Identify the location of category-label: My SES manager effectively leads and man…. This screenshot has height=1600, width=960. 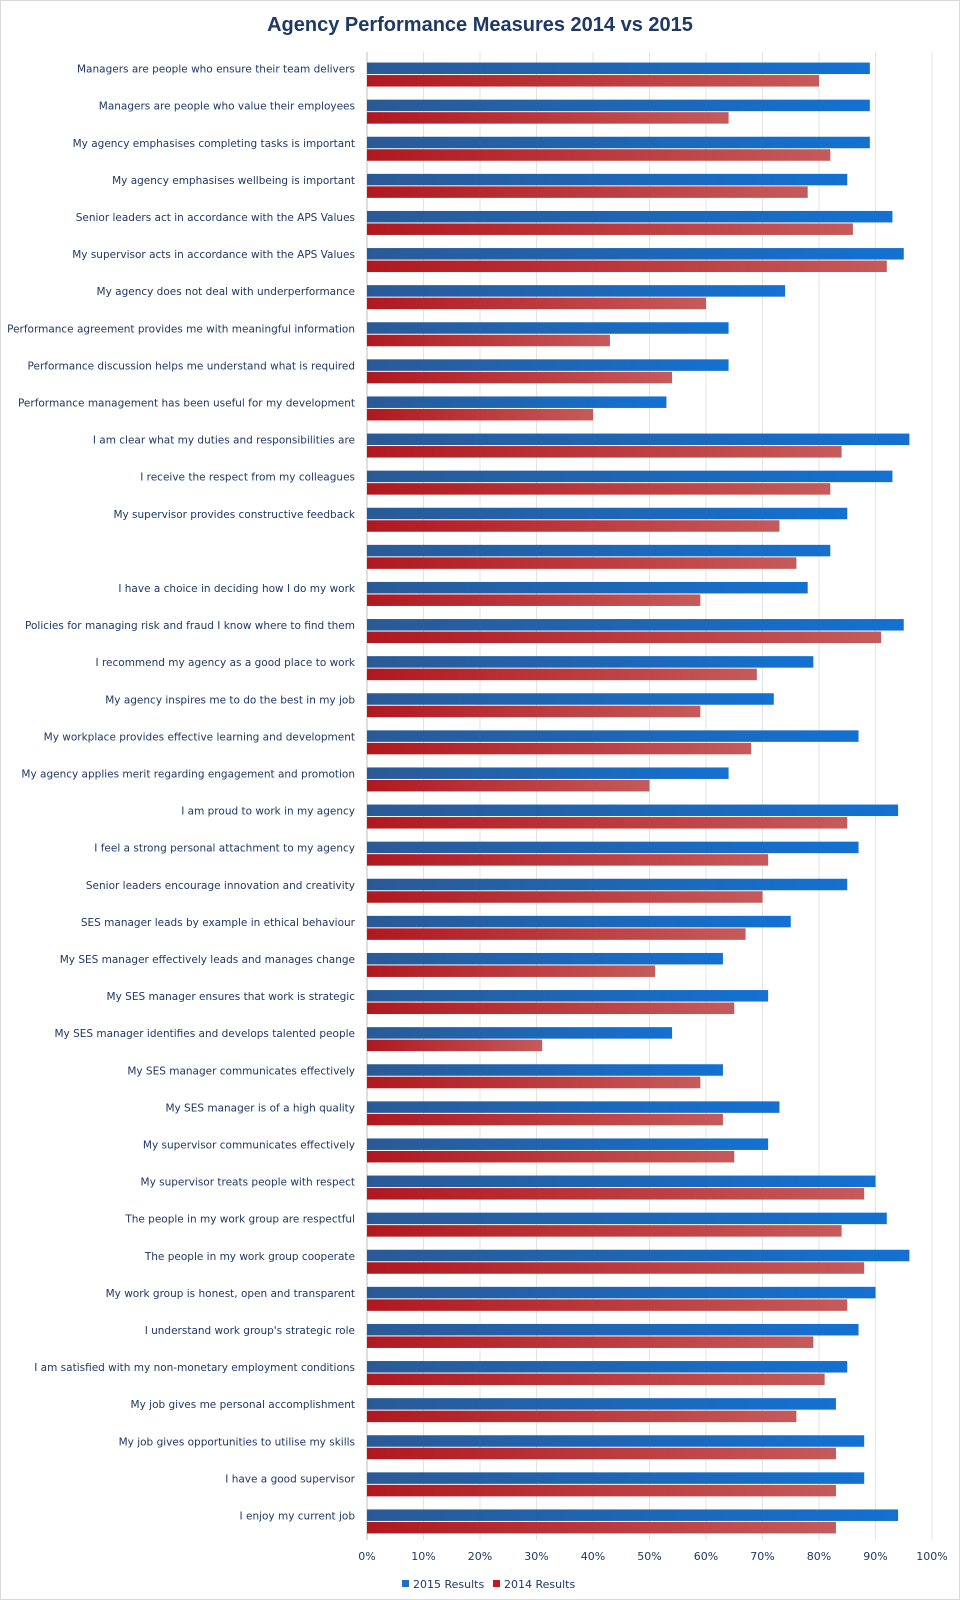
(207, 960).